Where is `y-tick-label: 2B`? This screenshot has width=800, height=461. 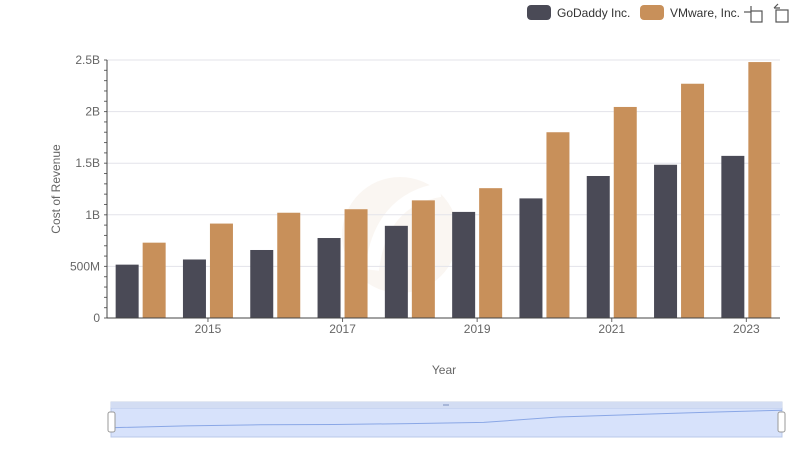 y-tick-label: 2B is located at coordinates (92, 112).